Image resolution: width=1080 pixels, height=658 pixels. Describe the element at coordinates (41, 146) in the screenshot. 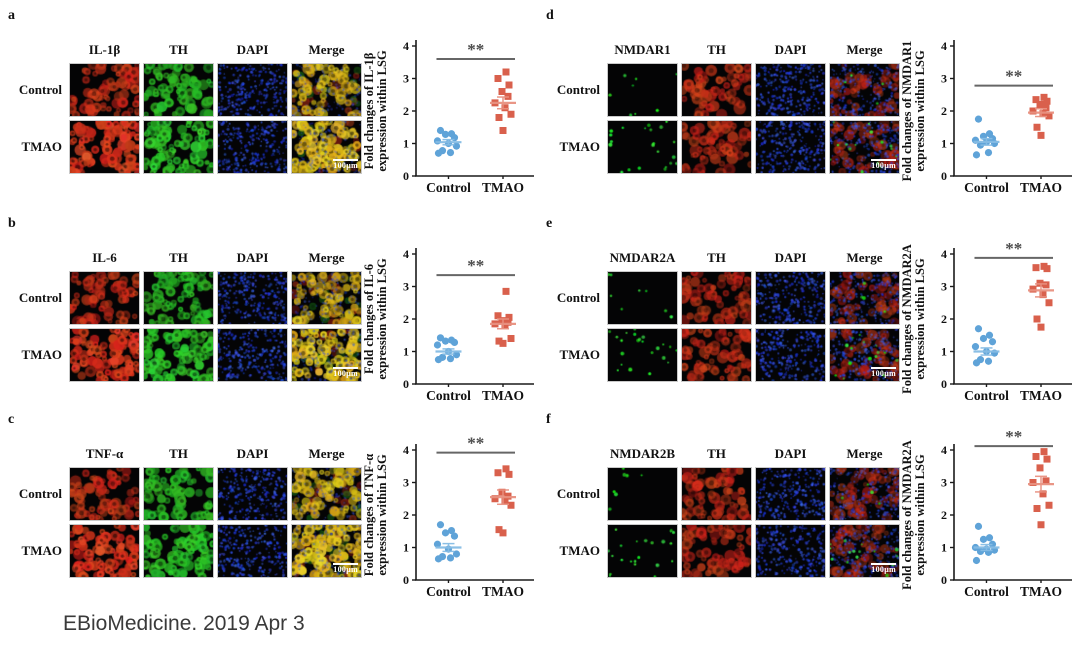

I see `row-label-tmao: TMAO` at that location.